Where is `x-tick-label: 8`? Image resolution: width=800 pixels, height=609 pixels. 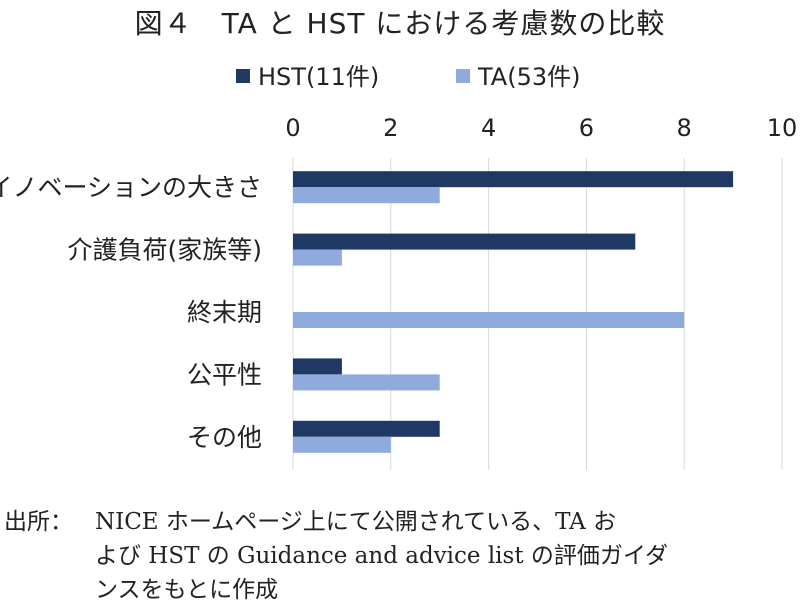 x-tick-label: 8 is located at coordinates (684, 128).